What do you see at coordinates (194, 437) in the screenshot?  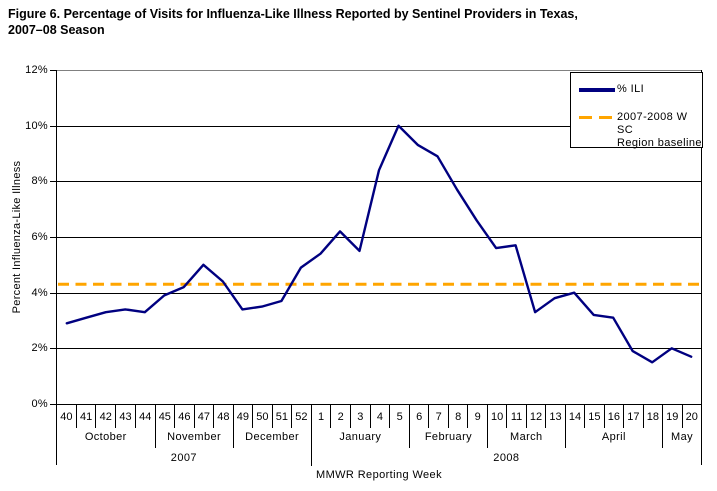 I see `month-label-november: November` at bounding box center [194, 437].